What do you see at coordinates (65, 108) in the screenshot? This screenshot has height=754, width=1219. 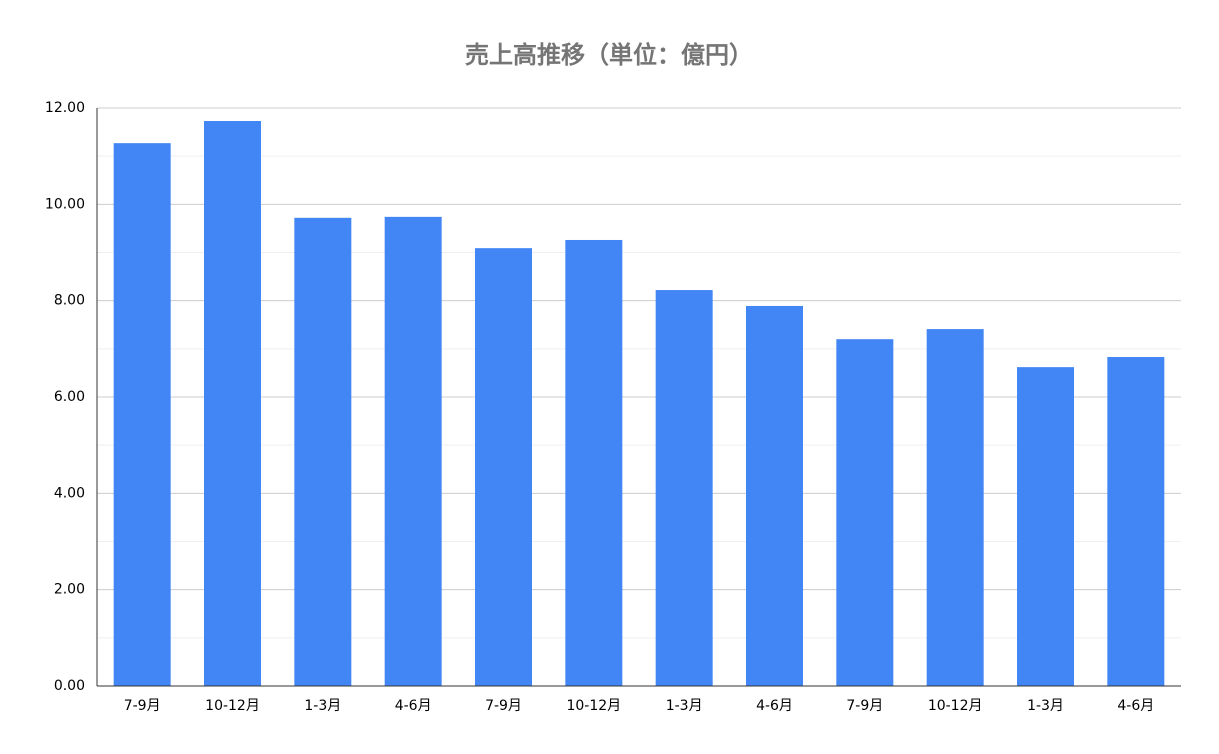 I see `y-tick-label: 12.00` at bounding box center [65, 108].